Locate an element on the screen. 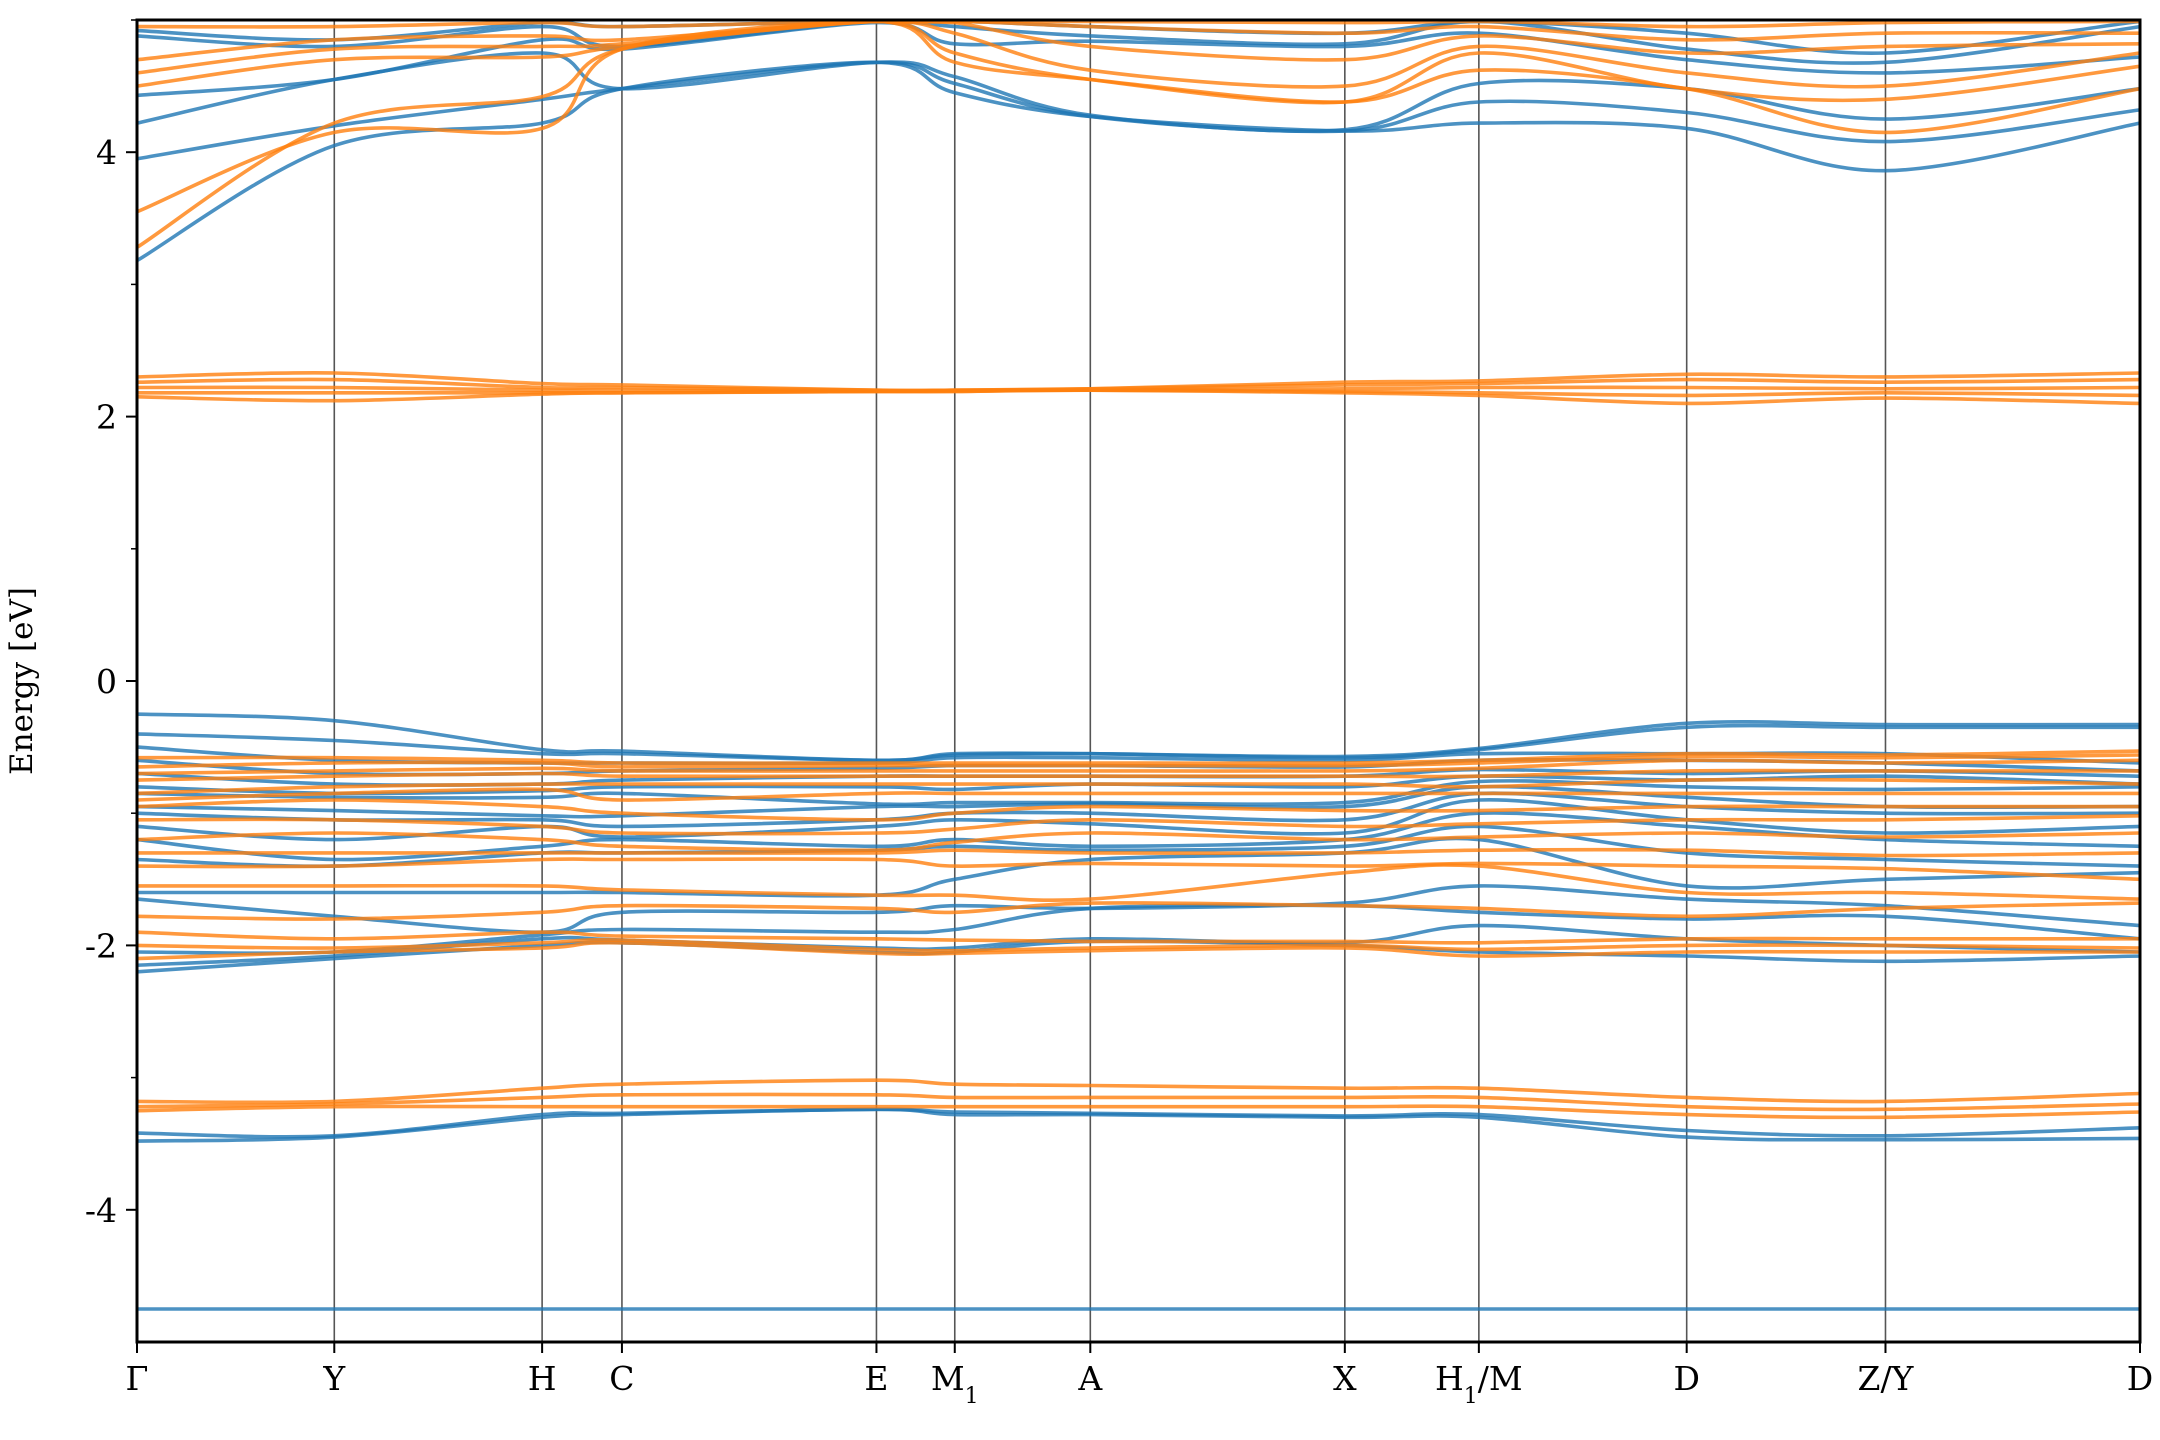 The width and height of the screenshot is (2160, 1440). x-tick-label: Y is located at coordinates (334, 1378).